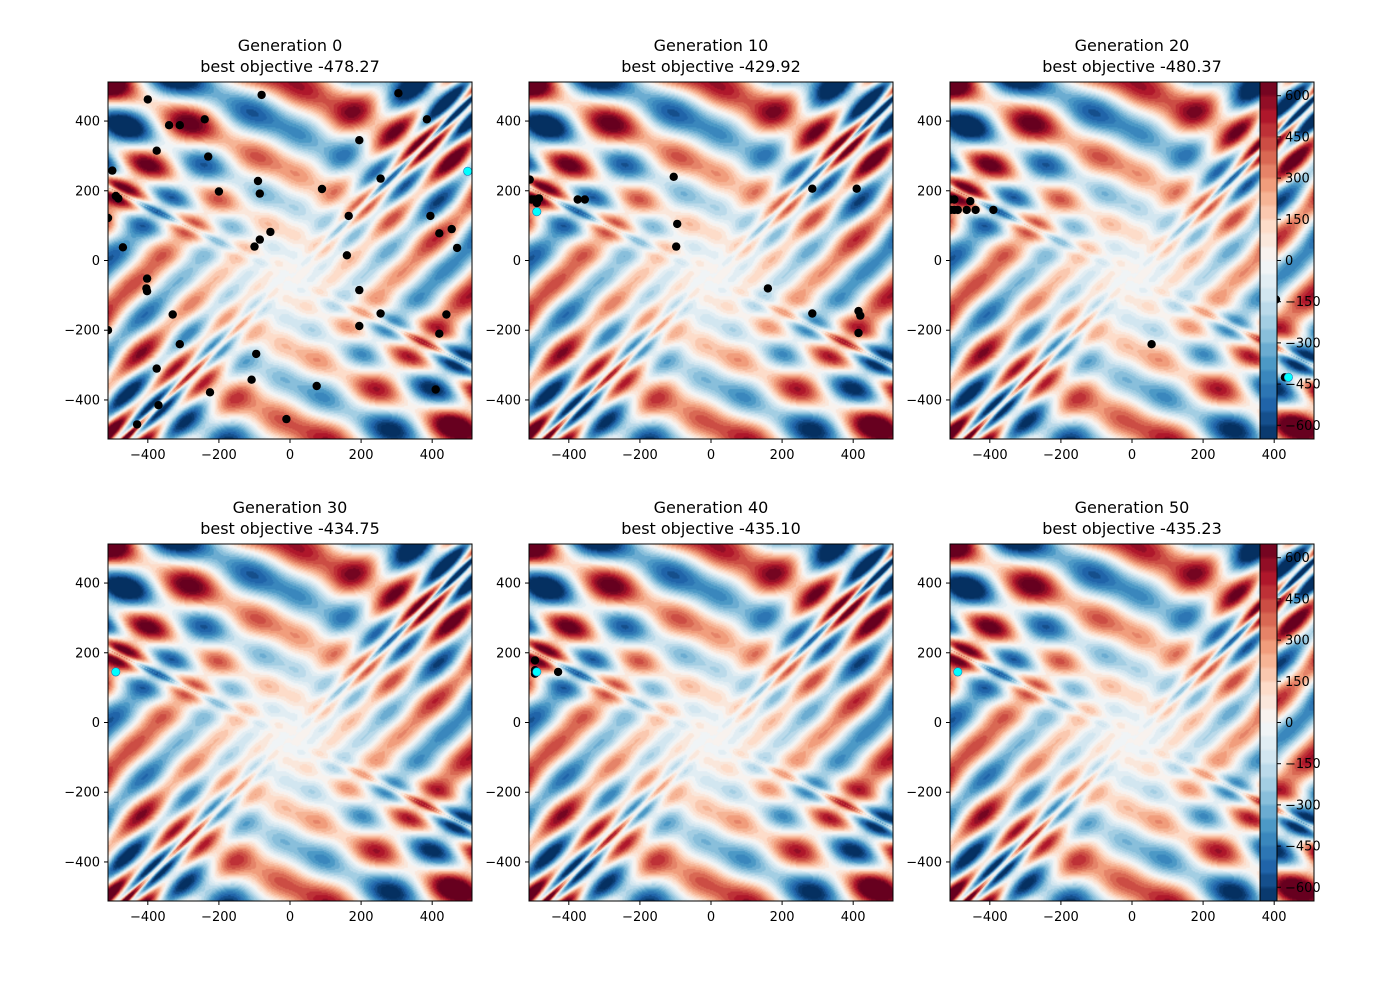 Image resolution: width=1400 pixels, height=1000 pixels. I want to click on colorbar-tick-label: −450, so click(1303, 385).